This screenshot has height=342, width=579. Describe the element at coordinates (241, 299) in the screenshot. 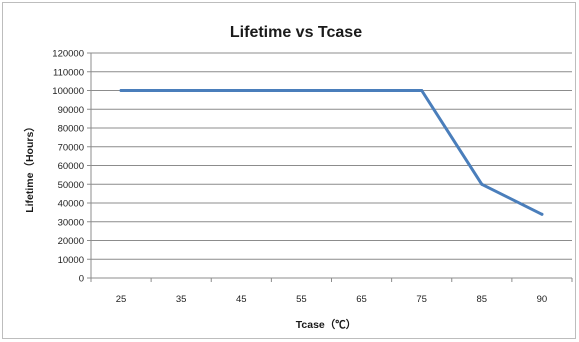

I see `x-tick-label: 45` at that location.